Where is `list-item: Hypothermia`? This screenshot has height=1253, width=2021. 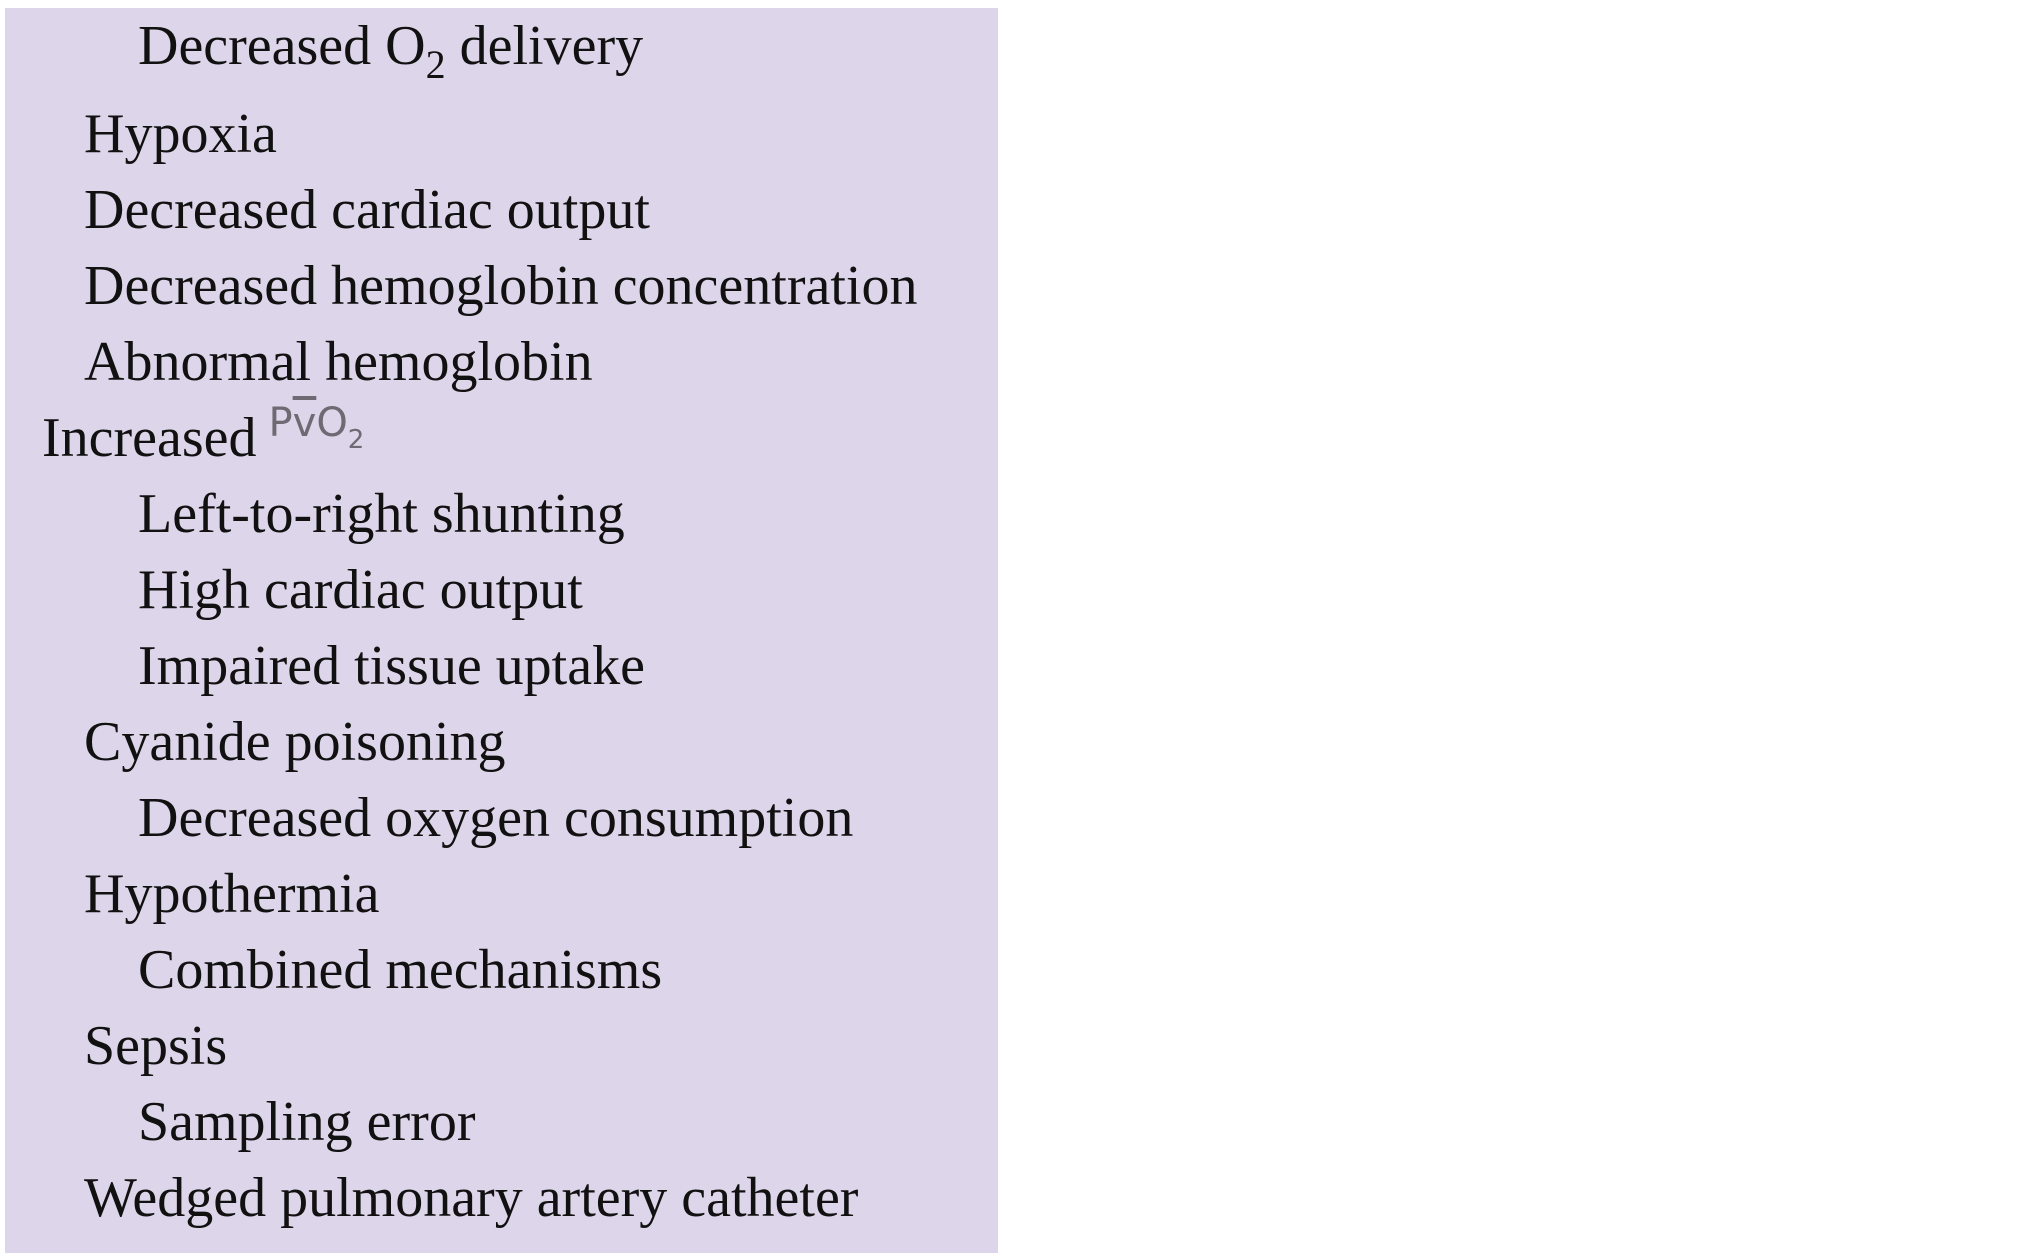
list-item: Hypothermia is located at coordinates (192, 894).